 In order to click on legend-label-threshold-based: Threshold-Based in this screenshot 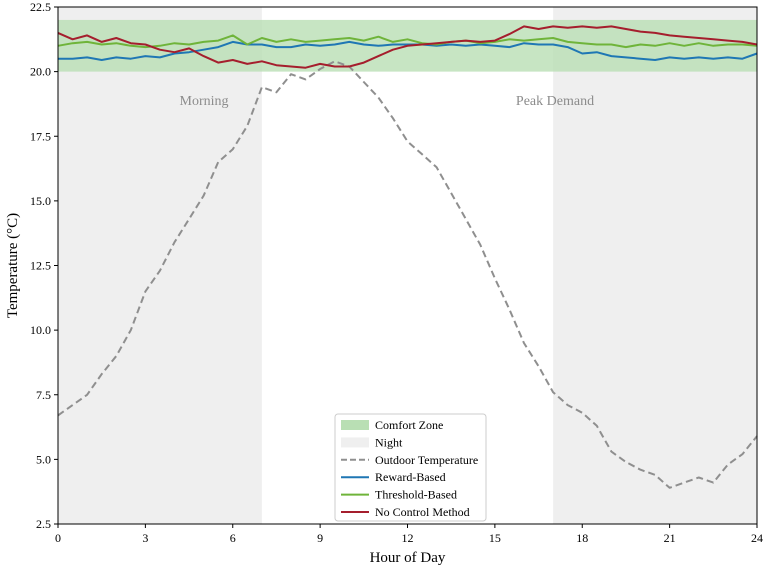, I will do `click(416, 495)`.